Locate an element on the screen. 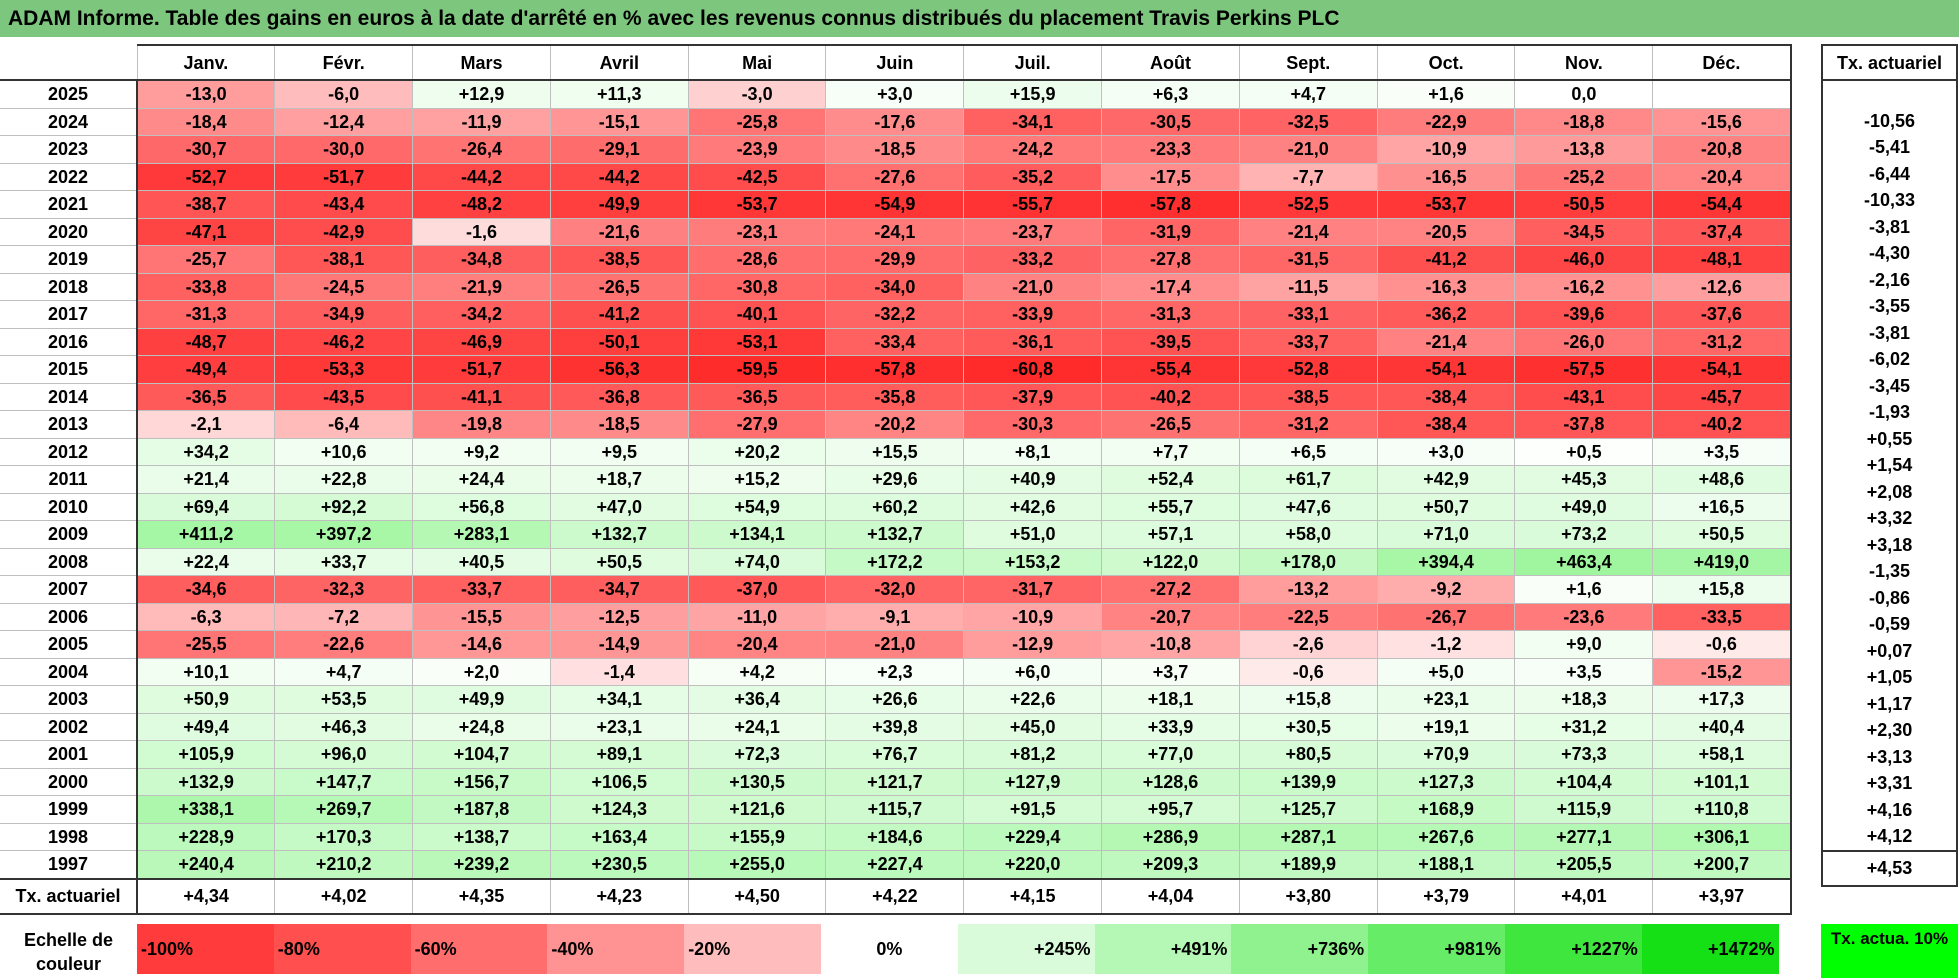 The height and width of the screenshot is (978, 1959). gain-cell: -2,1 is located at coordinates (206, 424).